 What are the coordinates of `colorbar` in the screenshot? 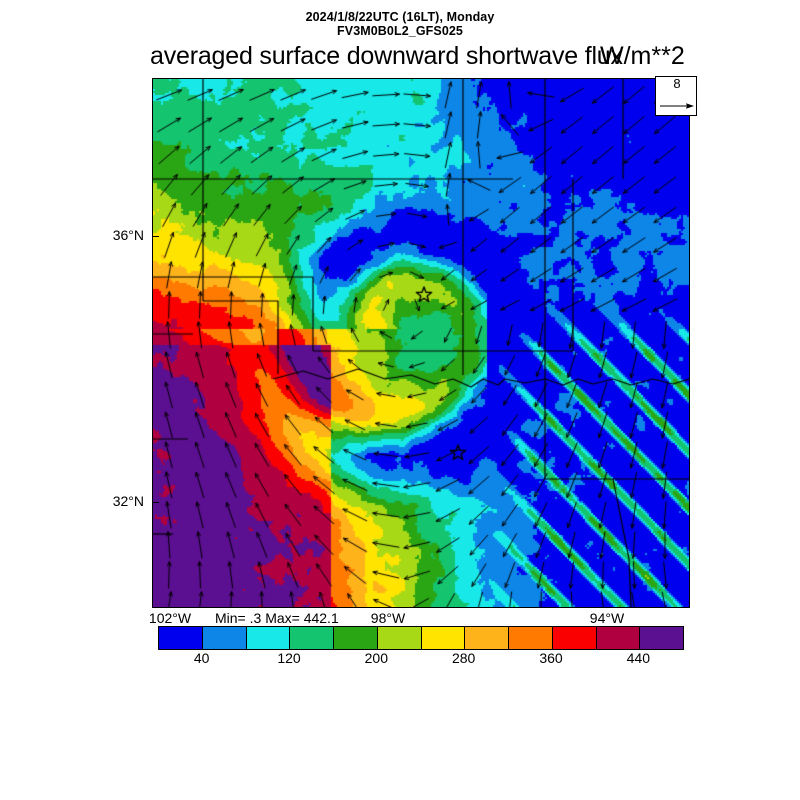 It's located at (421, 638).